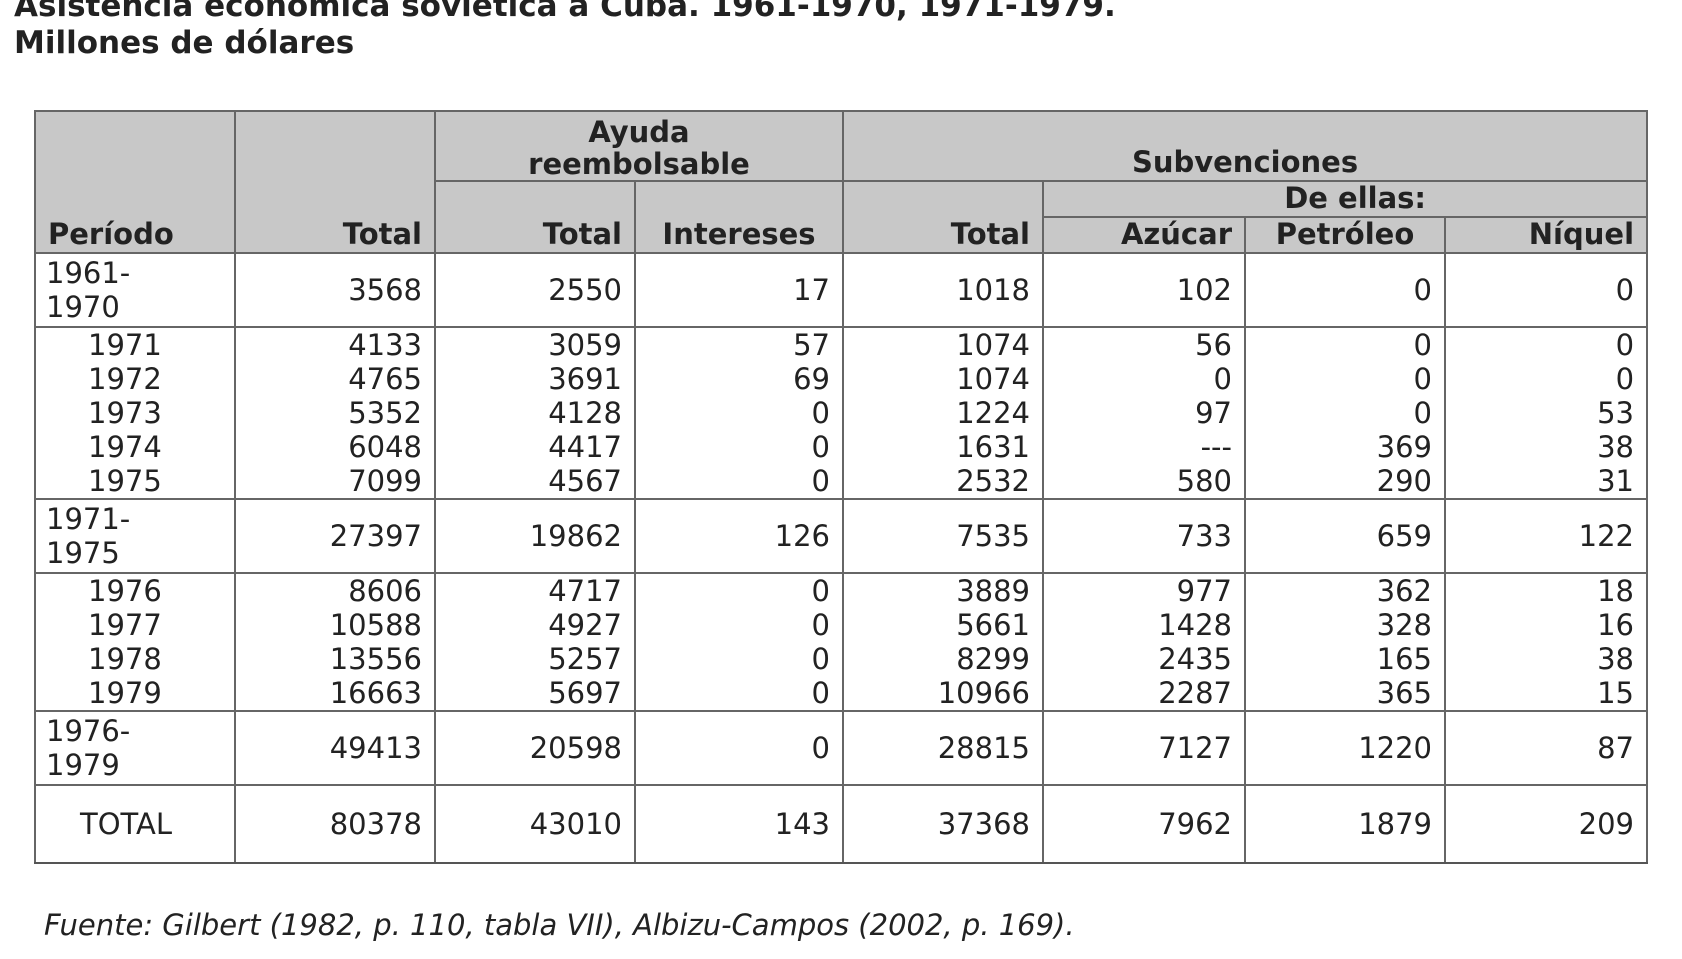  Describe the element at coordinates (1144, 693) in the screenshot. I see `azucar-cell: 2287` at that location.